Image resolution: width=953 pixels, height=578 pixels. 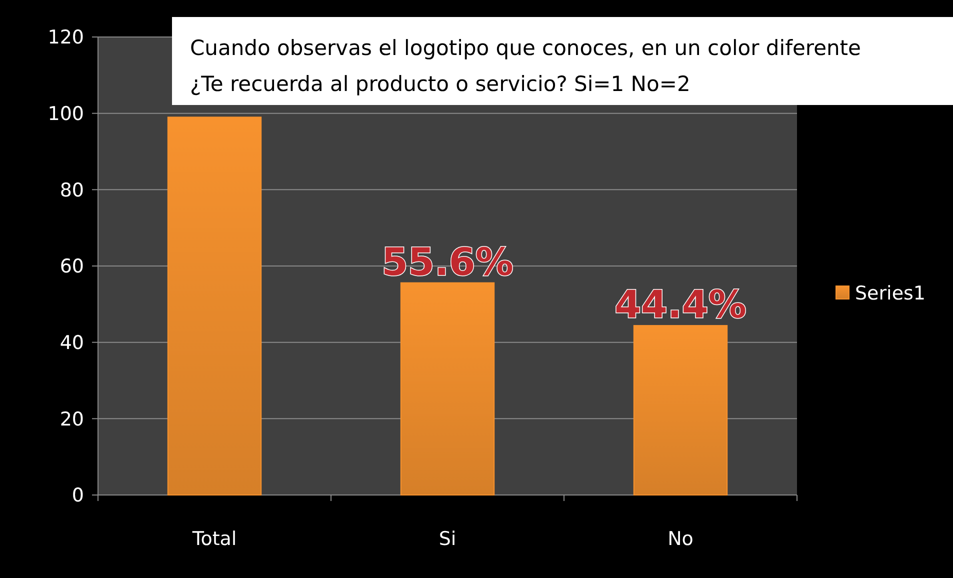 What do you see at coordinates (447, 539) in the screenshot?
I see `x-tick-label: Si` at bounding box center [447, 539].